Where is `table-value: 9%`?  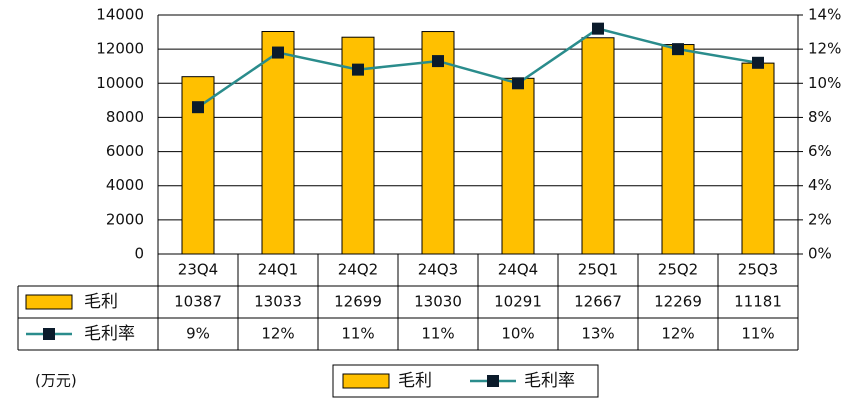
table-value: 9% is located at coordinates (198, 334).